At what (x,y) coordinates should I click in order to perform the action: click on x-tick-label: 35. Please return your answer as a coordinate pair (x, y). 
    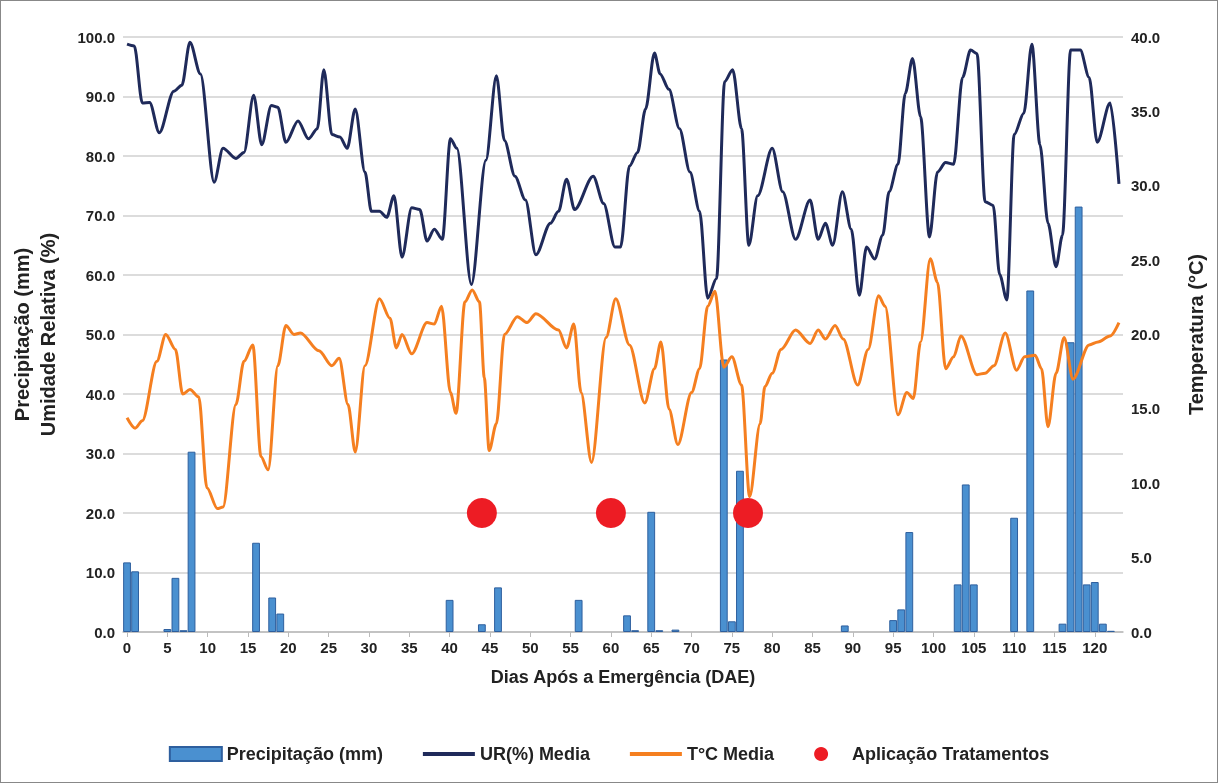
    Looking at the image, I should click on (409, 647).